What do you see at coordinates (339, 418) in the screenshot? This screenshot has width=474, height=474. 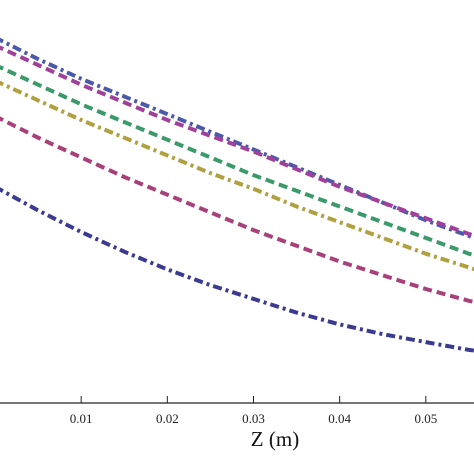 I see `x-tick-label-4: 0.04` at bounding box center [339, 418].